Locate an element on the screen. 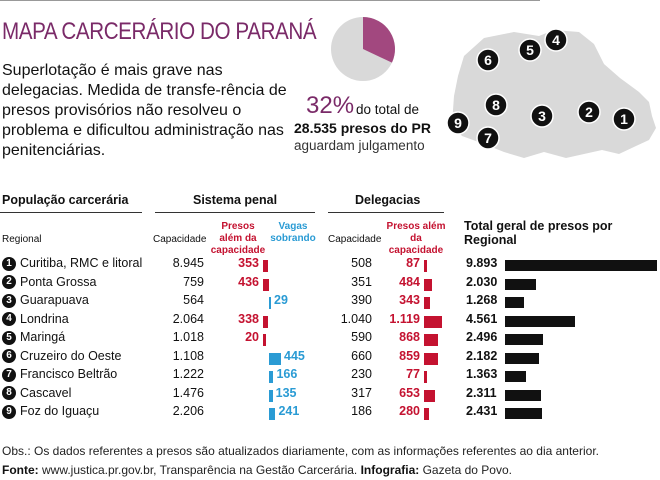 This screenshot has width=660, height=480. regional-number-badge: 1 is located at coordinates (9, 263).